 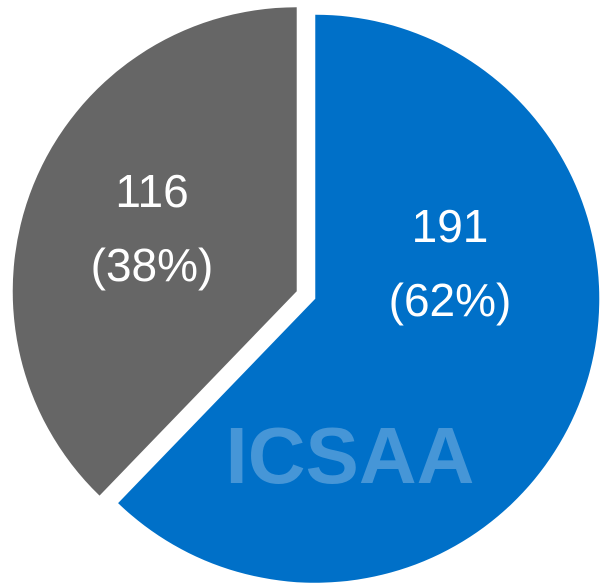 I want to click on value-label: 191, so click(x=450, y=226).